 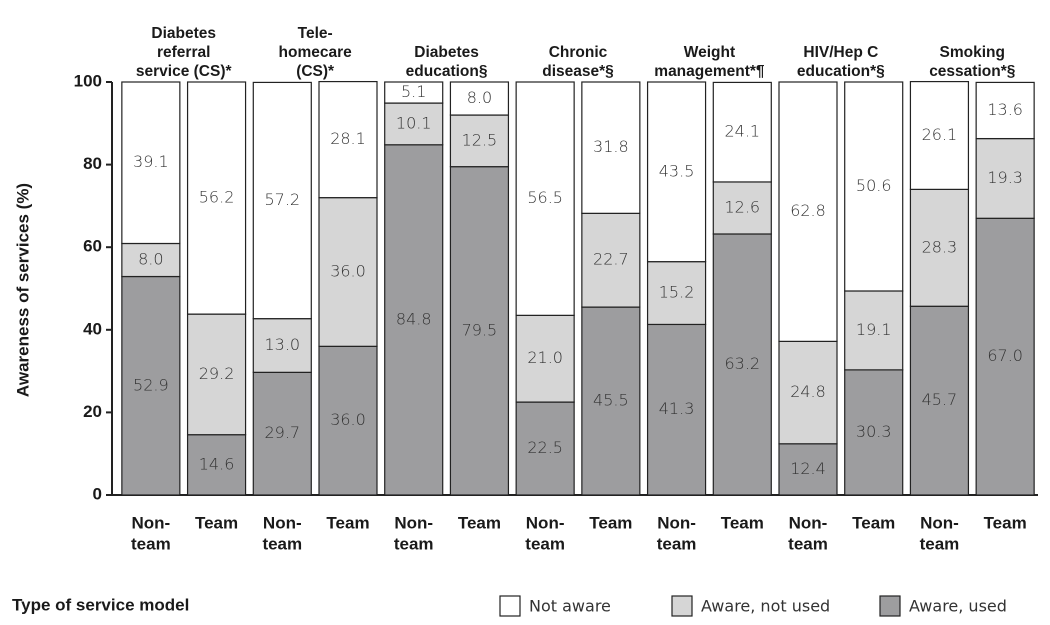 I want to click on data-label: 13.0, so click(x=282, y=344).